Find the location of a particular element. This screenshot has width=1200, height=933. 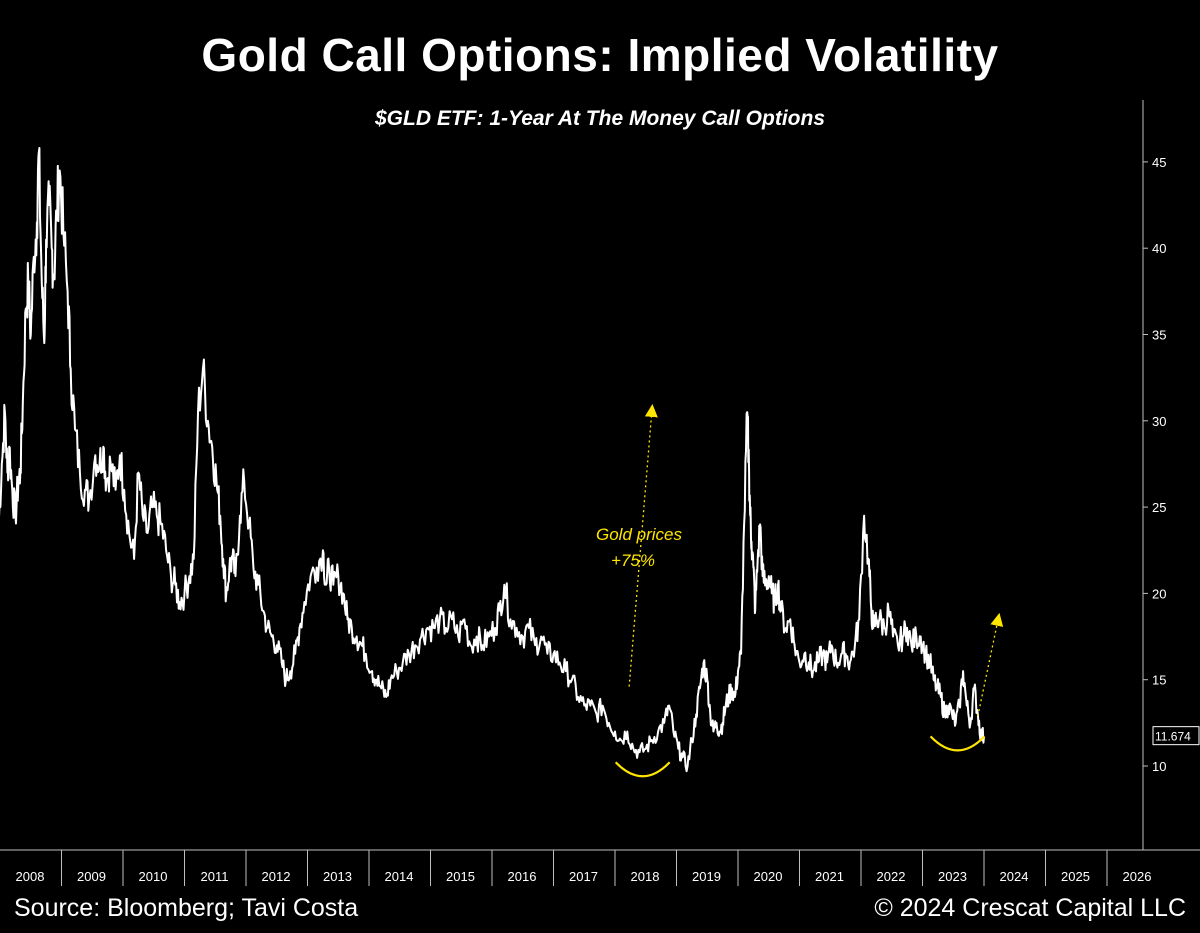

y-tick-label: 15 is located at coordinates (1159, 680).